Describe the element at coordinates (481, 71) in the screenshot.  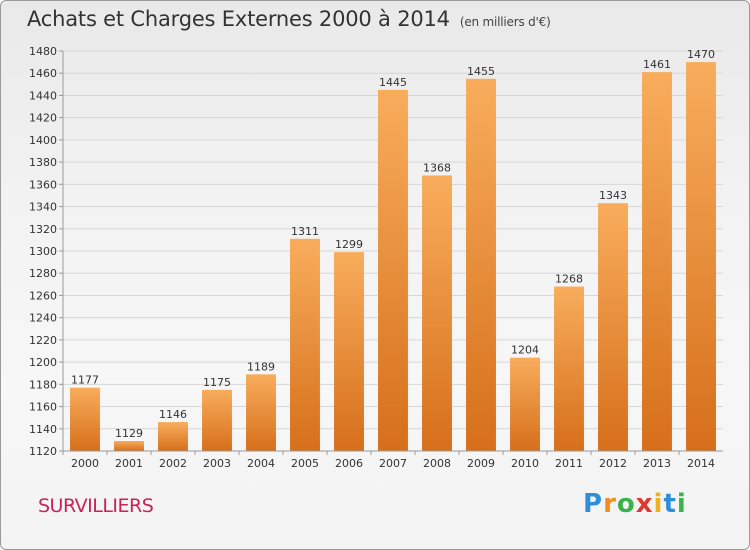
I see `bar-value-label: 1455` at that location.